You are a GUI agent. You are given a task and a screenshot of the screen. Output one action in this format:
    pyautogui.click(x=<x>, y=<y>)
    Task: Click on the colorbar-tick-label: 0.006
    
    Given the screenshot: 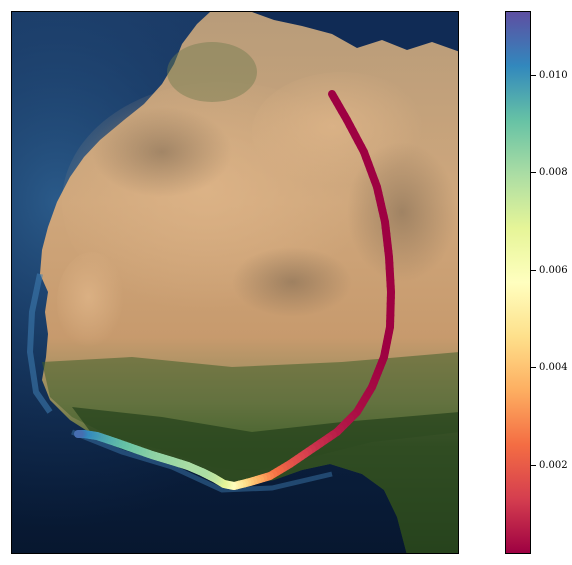 What is the action you would take?
    pyautogui.click(x=553, y=270)
    